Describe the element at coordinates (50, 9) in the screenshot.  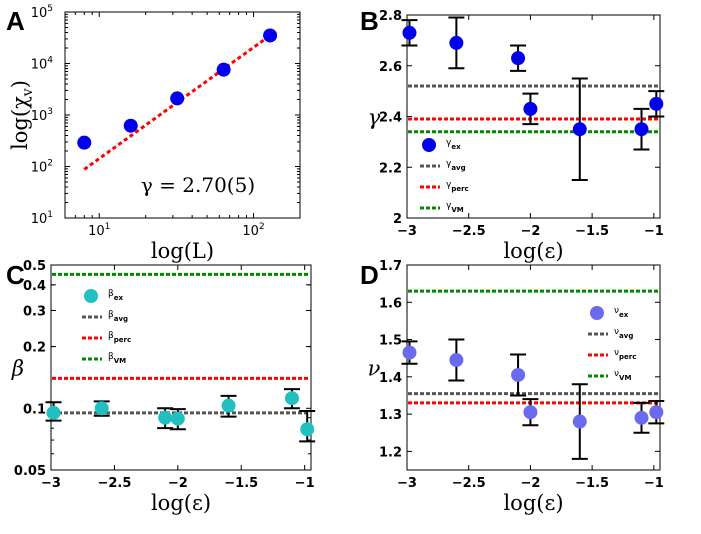
I see `chart-a-y-tick-exponent: 5` at that location.